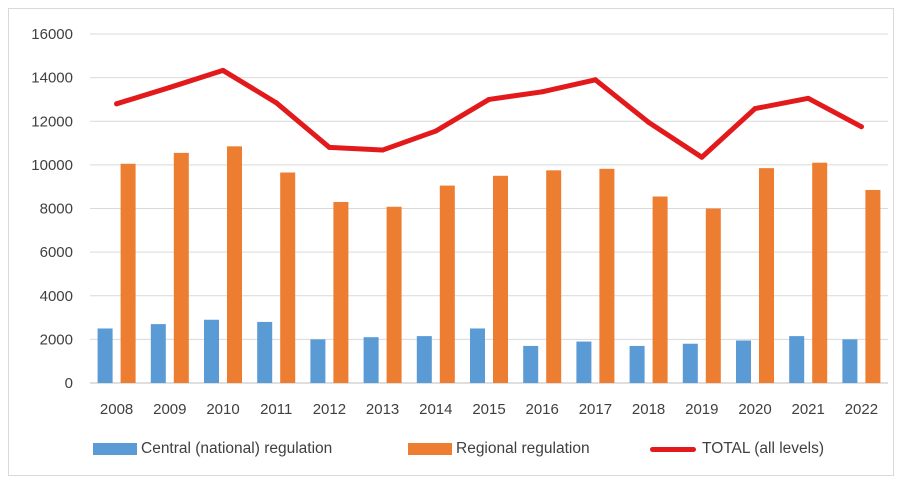  Describe the element at coordinates (477, 355) in the screenshot. I see `bar-central-2015` at that location.